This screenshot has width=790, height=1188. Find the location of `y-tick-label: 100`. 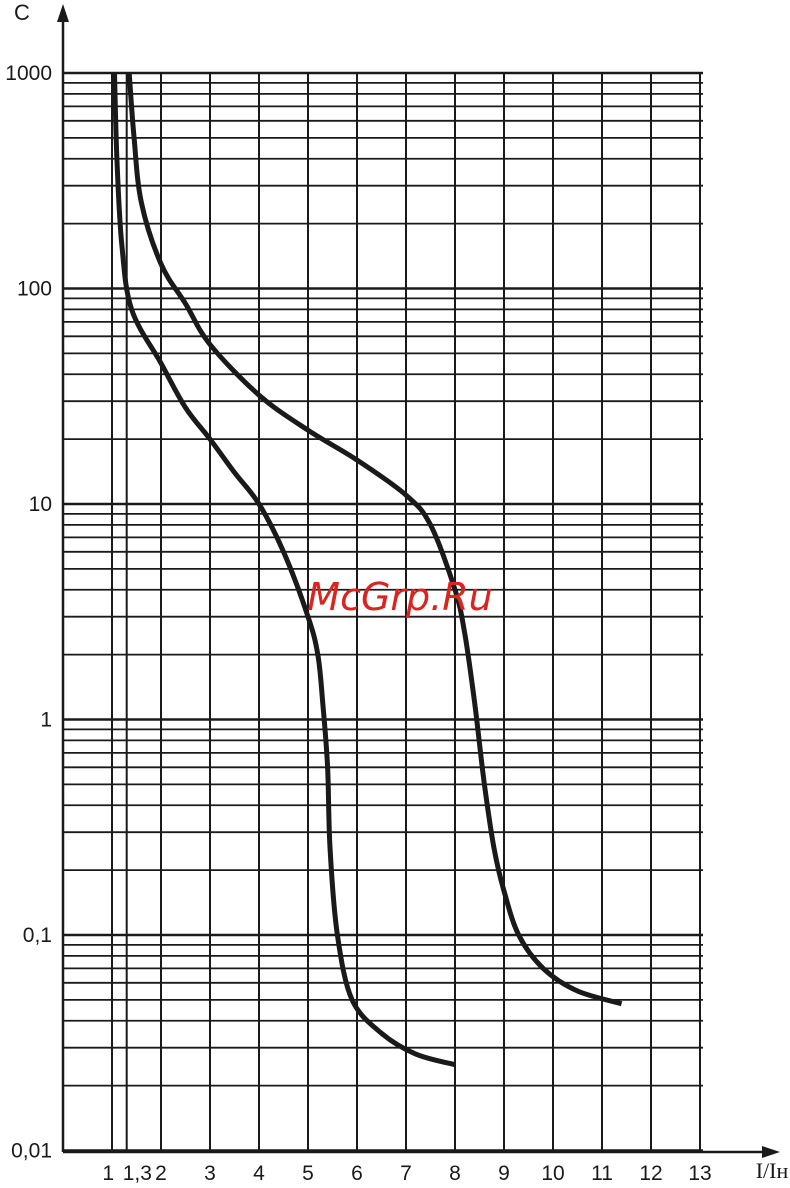

y-tick-label: 100 is located at coordinates (34, 289).